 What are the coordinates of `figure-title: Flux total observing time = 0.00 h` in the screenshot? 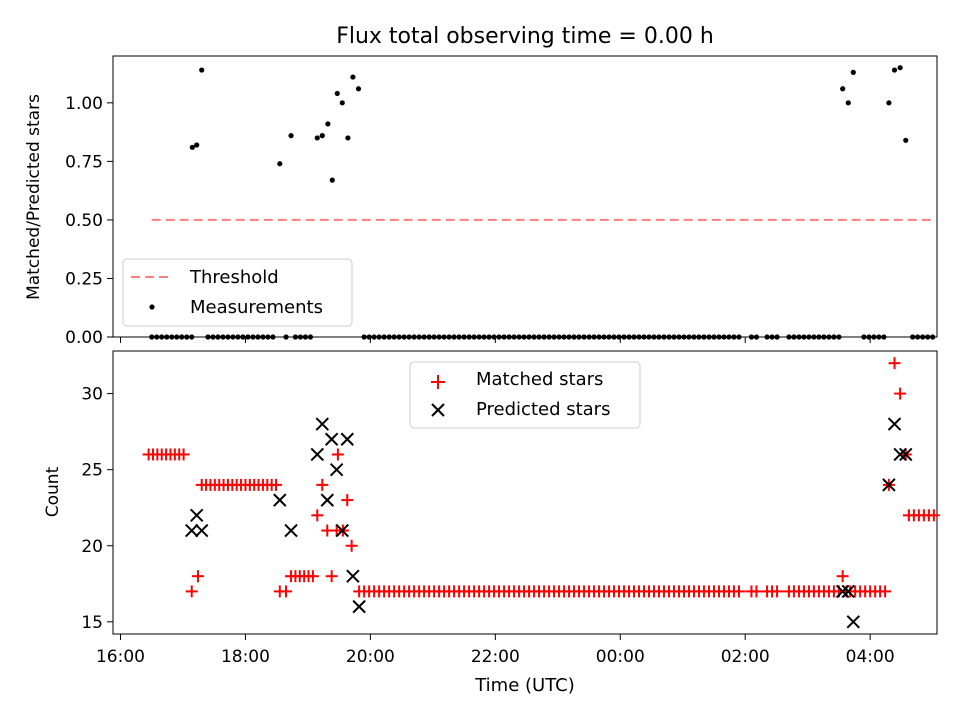 It's located at (525, 36).